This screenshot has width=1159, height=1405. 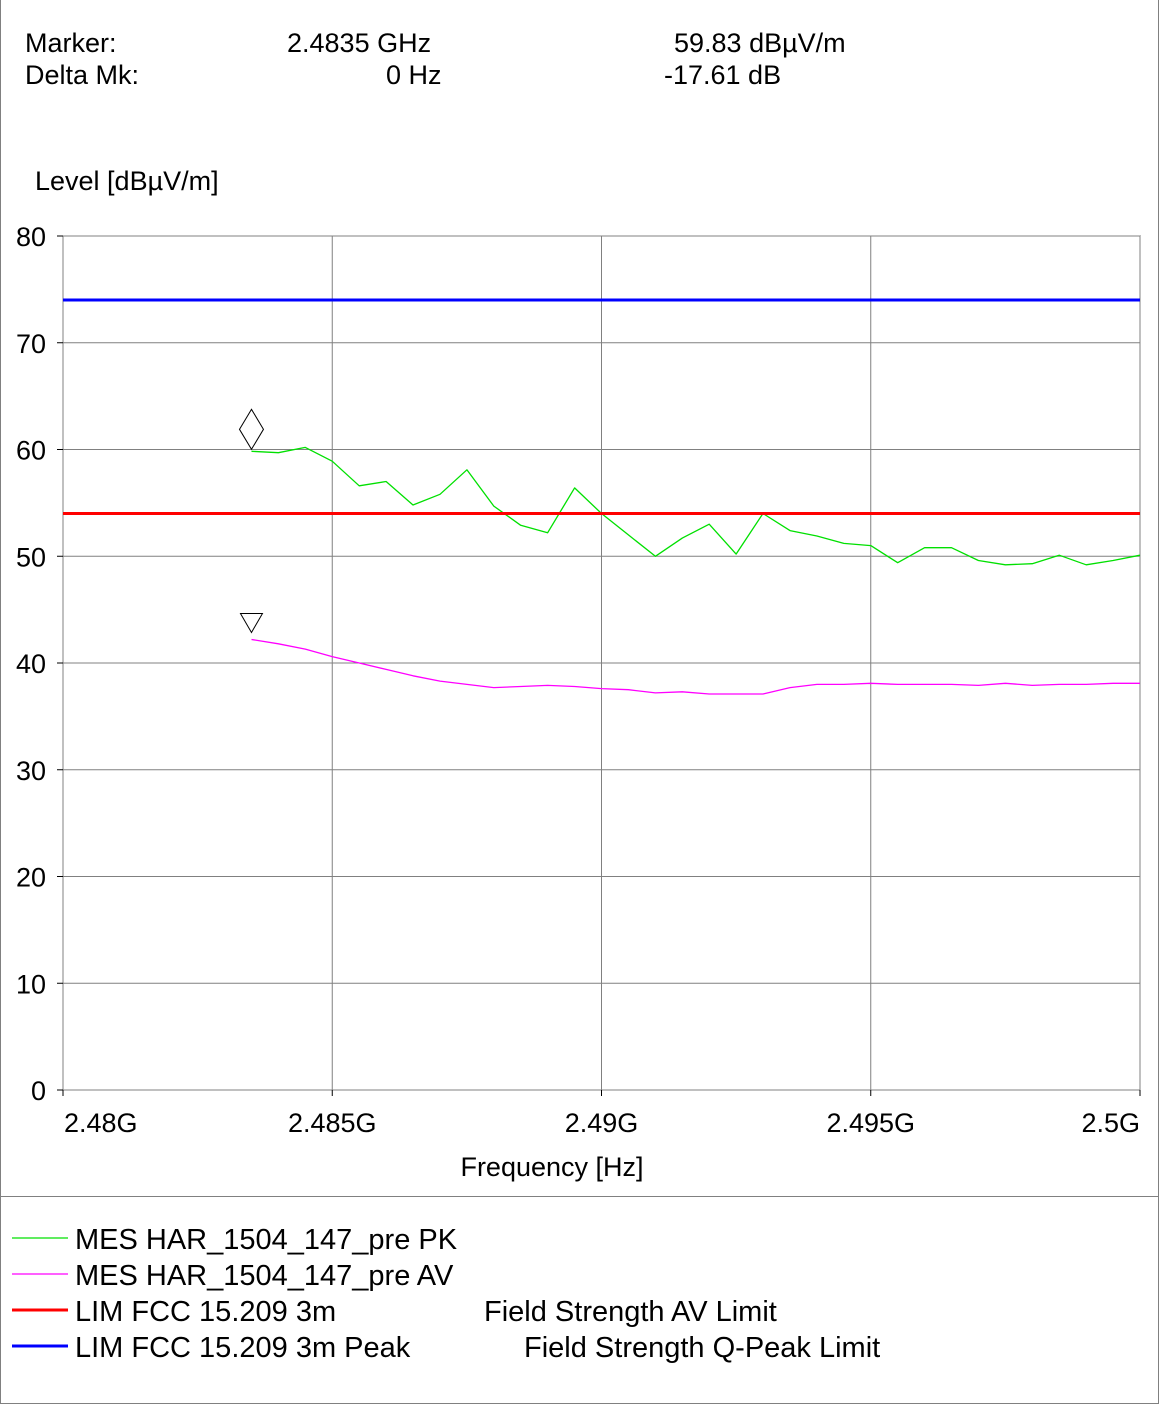 What do you see at coordinates (205, 1312) in the screenshot?
I see `legend-series-name-3: LIM FCC 15.209 3m` at bounding box center [205, 1312].